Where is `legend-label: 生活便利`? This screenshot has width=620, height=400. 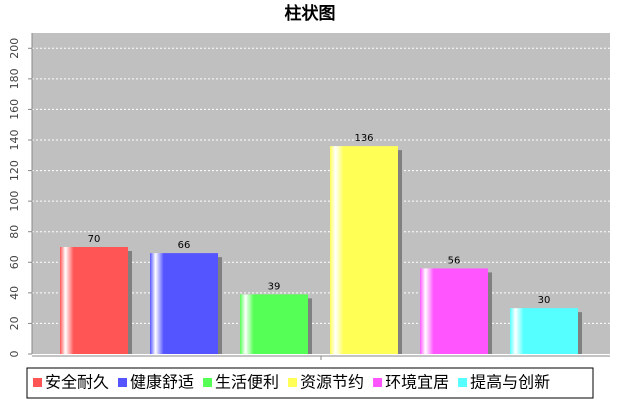 legend-label: 生活便利 is located at coordinates (247, 382).